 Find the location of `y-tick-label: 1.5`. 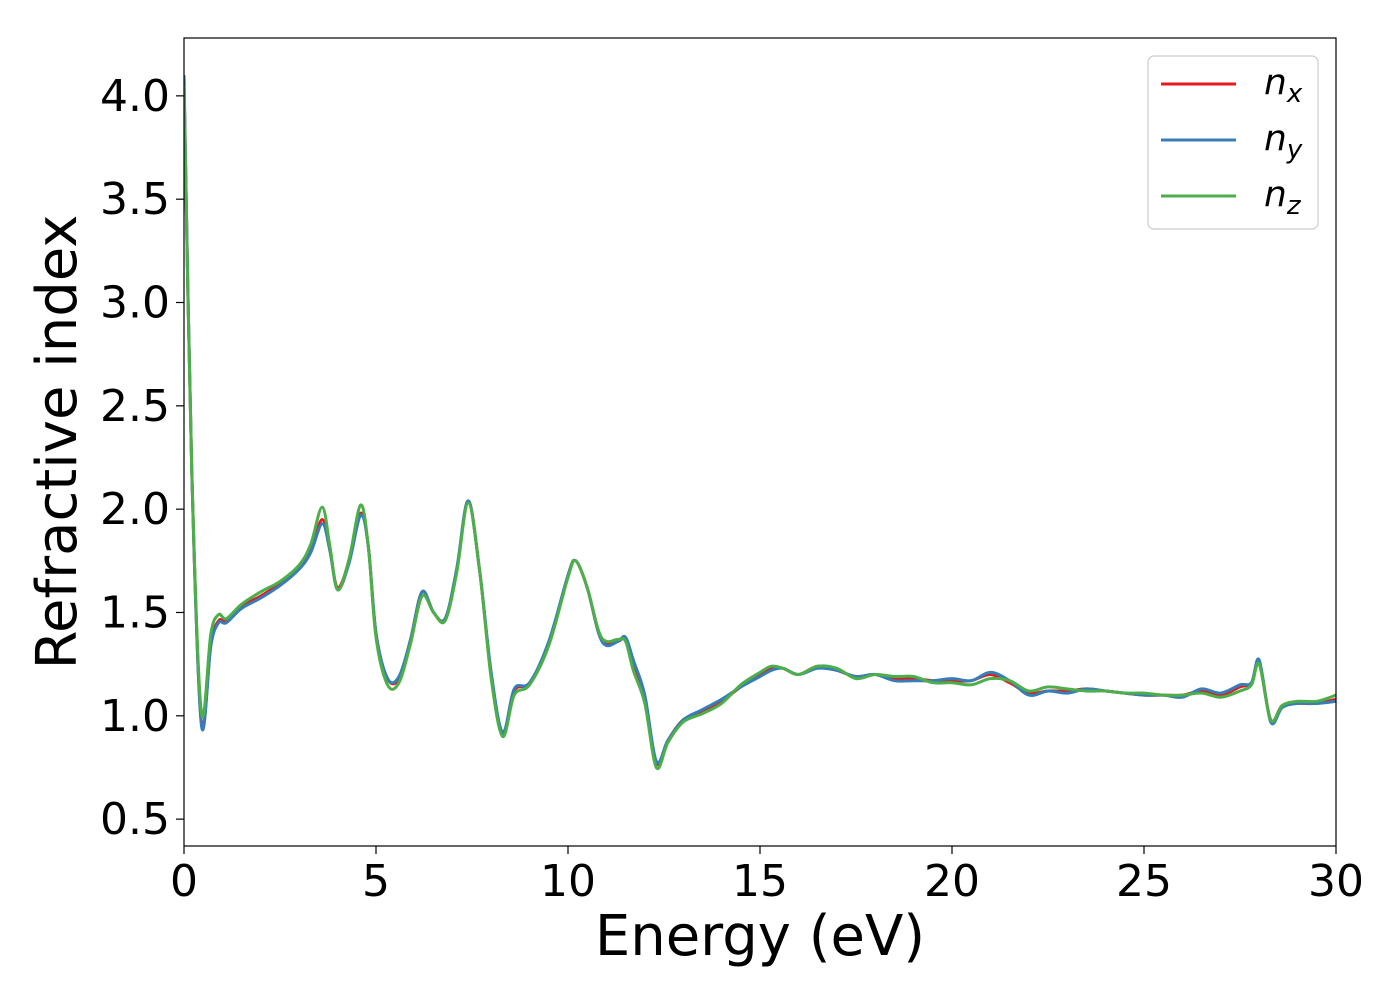

y-tick-label: 1.5 is located at coordinates (135, 612).